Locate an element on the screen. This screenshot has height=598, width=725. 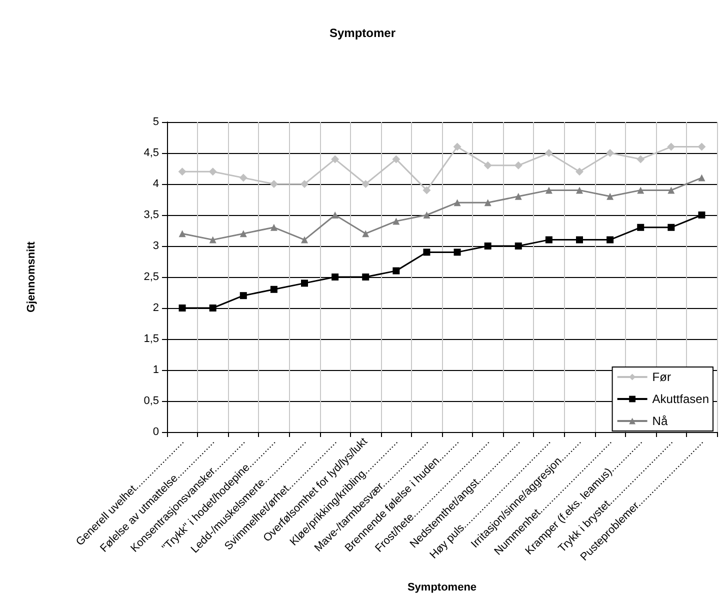
chart-title: Symptomer is located at coordinates (362, 33).